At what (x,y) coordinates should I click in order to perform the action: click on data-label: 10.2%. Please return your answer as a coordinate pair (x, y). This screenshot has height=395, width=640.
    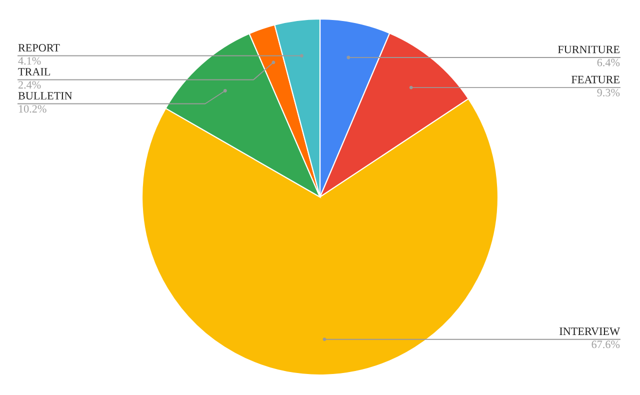
    Looking at the image, I should click on (32, 109).